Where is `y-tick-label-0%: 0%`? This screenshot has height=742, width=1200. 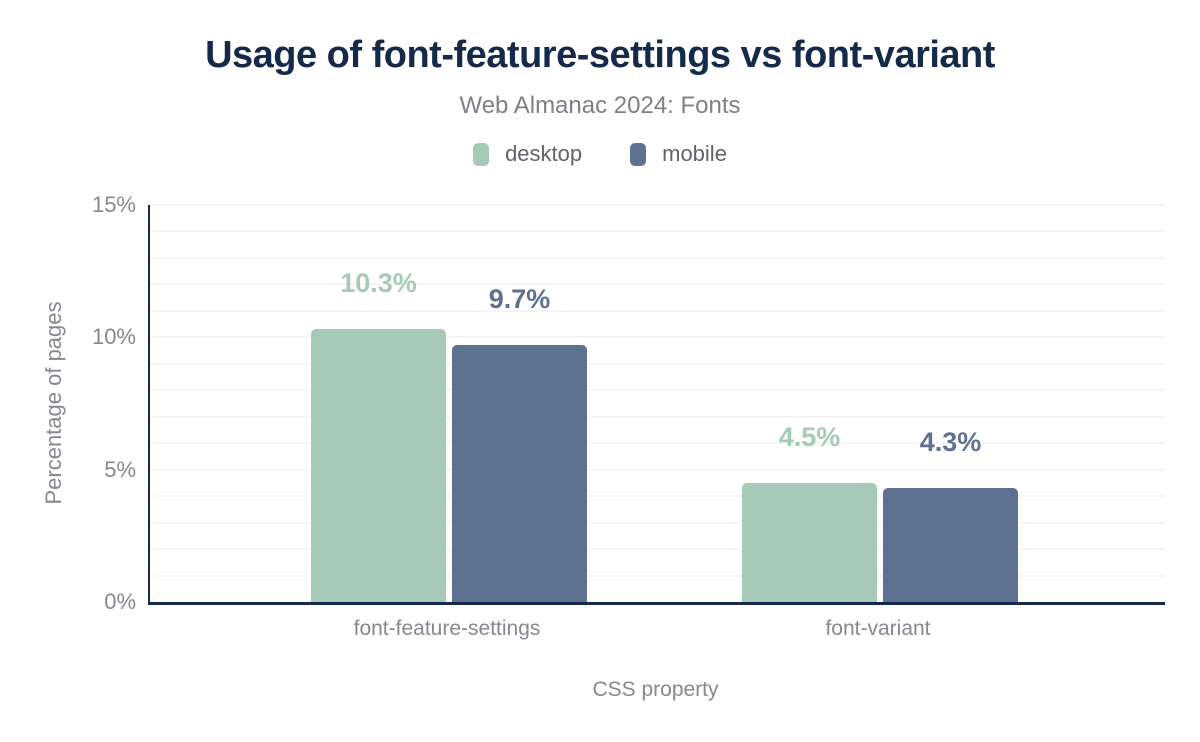 y-tick-label-0%: 0% is located at coordinates (120, 601).